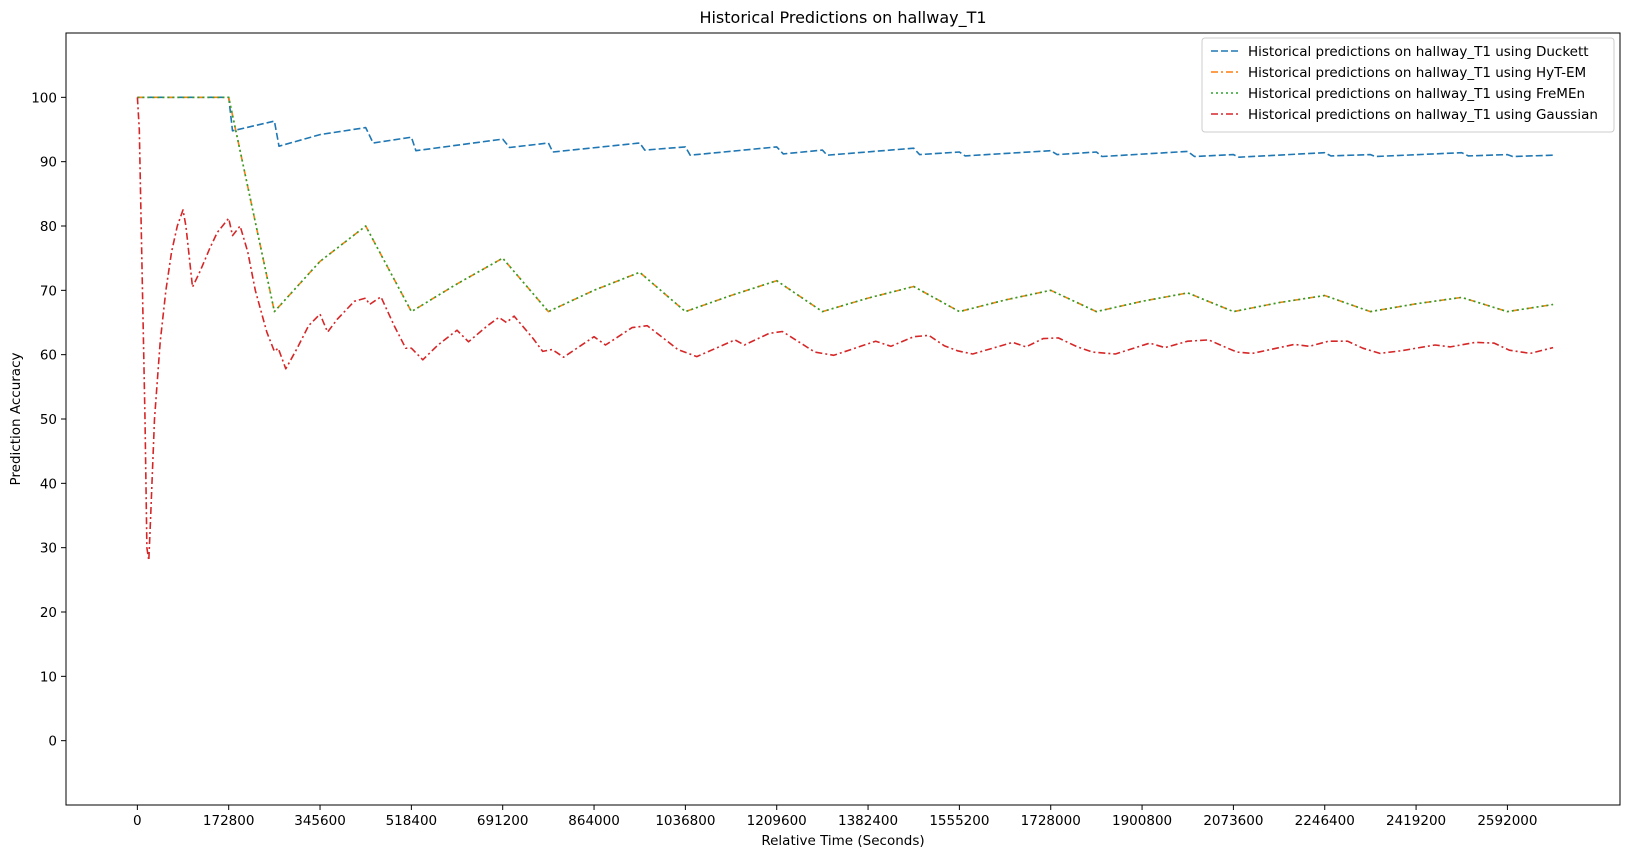  Describe the element at coordinates (48, 613) in the screenshot. I see `y-tick-label: 20` at that location.